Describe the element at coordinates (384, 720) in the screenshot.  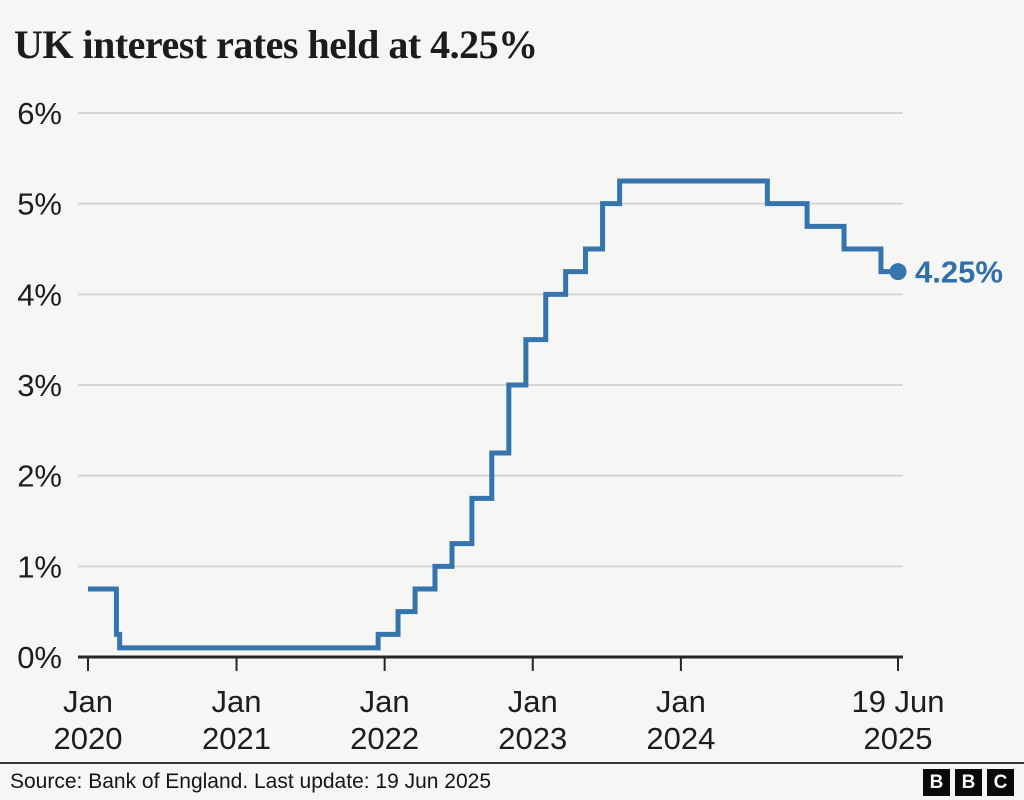
I see `x-tick-label: Jan 2022` at that location.